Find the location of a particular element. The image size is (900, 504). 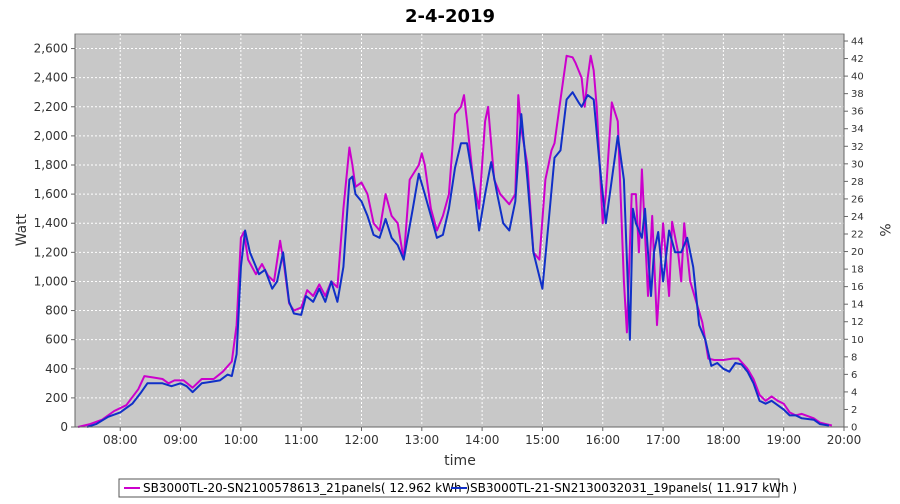

y-tick-label: 400 is located at coordinates (56, 369).